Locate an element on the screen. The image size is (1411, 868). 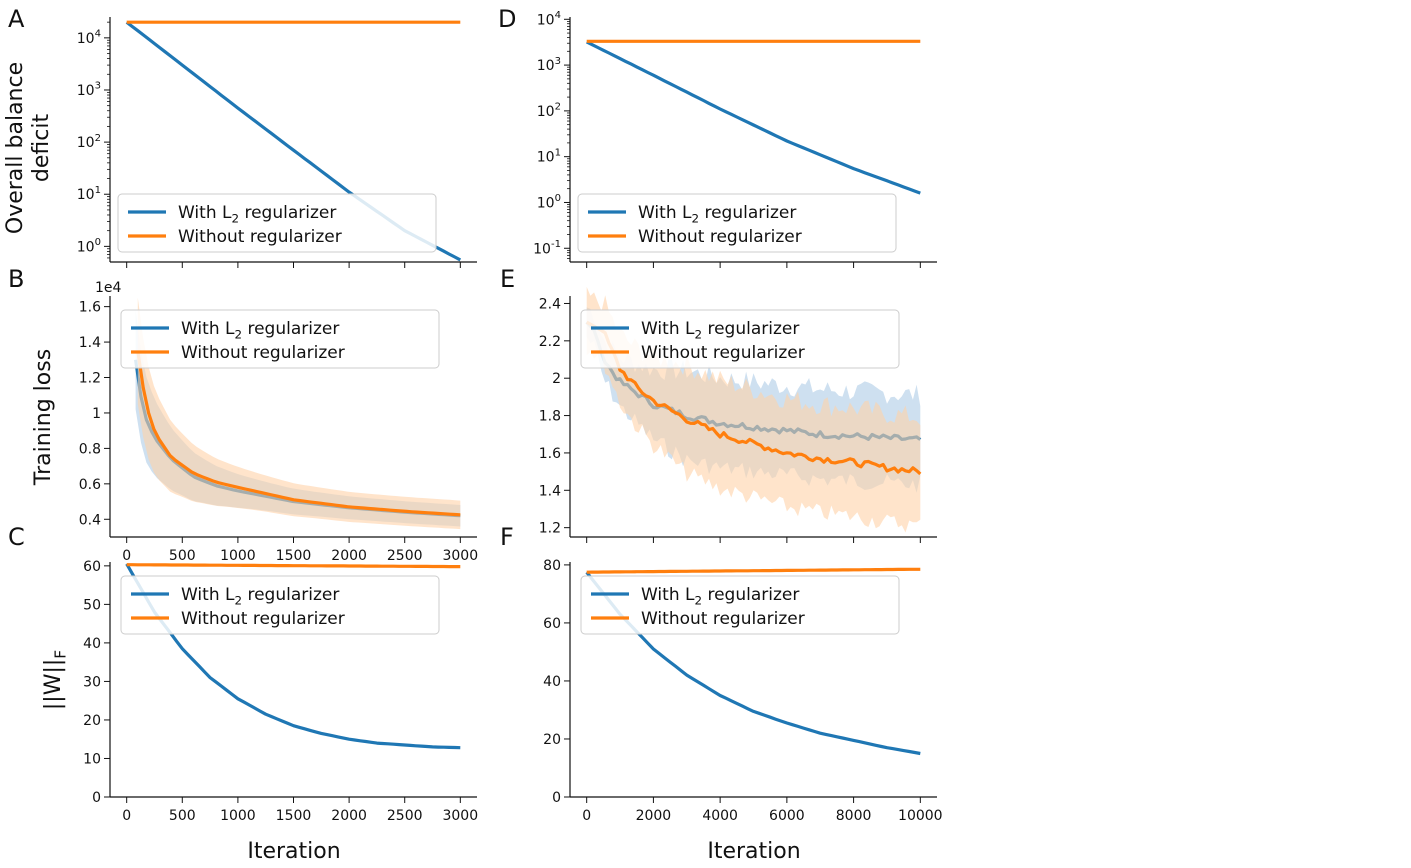
panel-label: F is located at coordinates (507, 537).